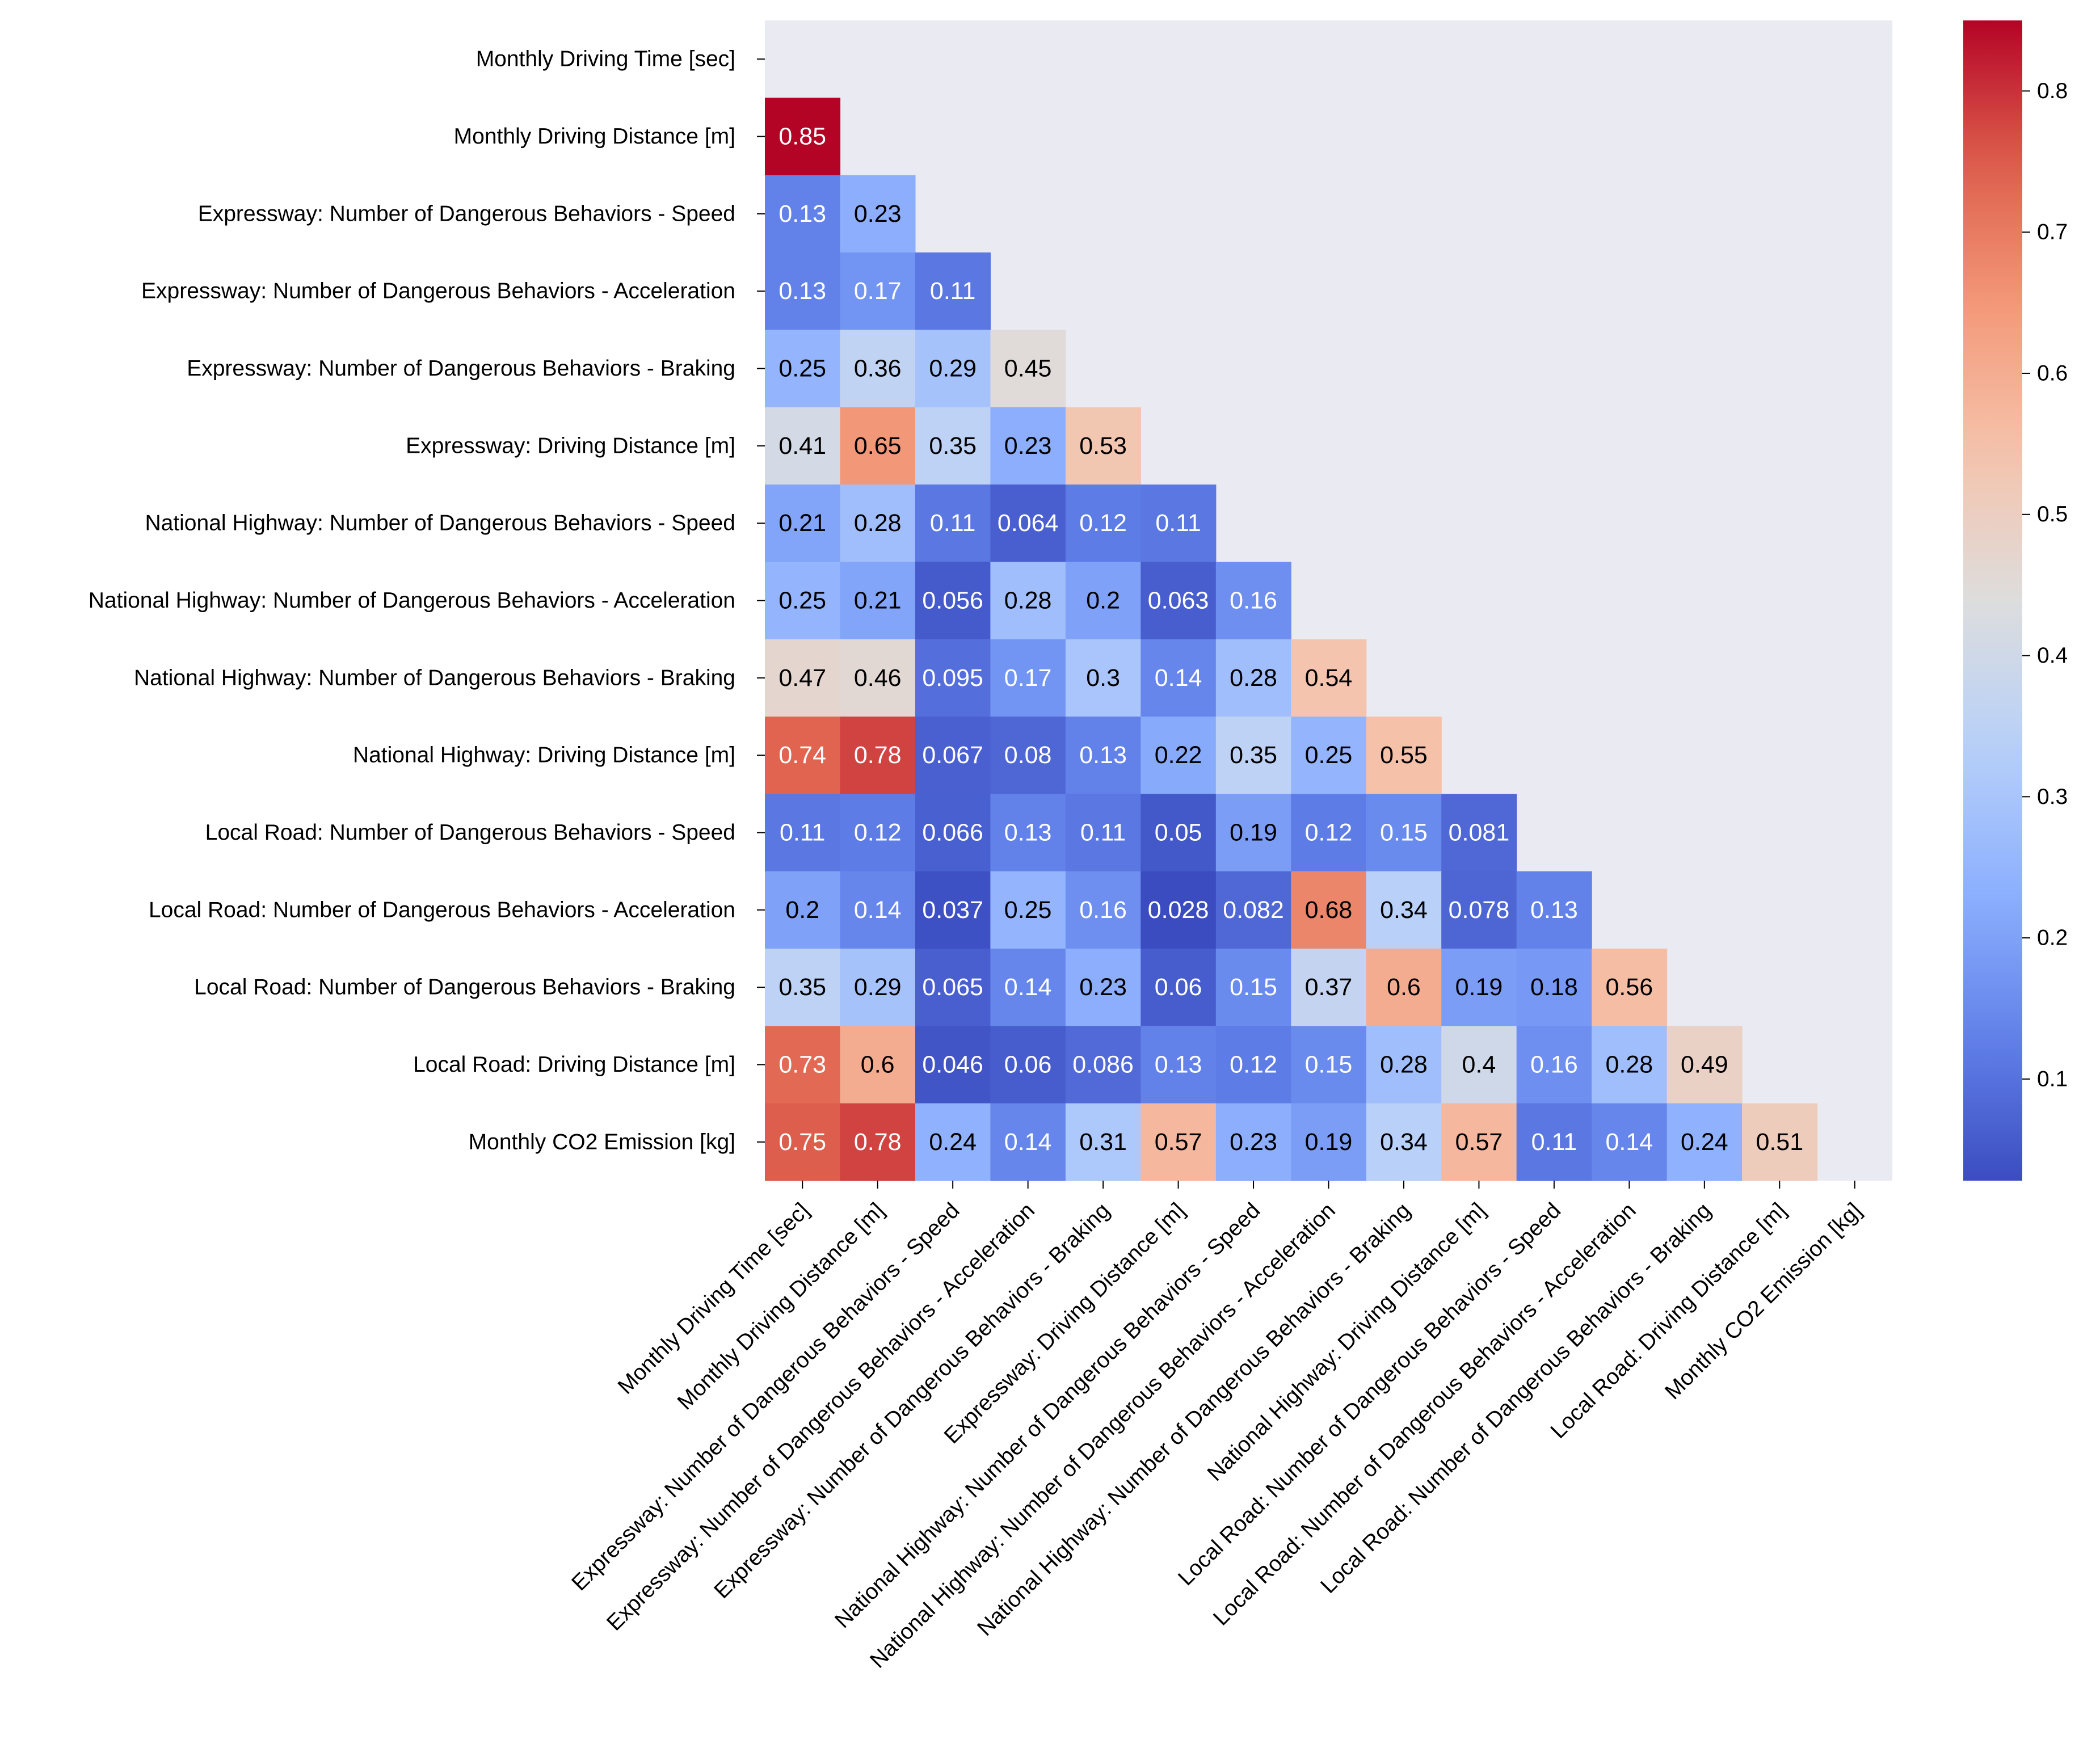 This screenshot has height=1748, width=2100. I want to click on heatmap-cell-label: 0.6, so click(878, 1065).